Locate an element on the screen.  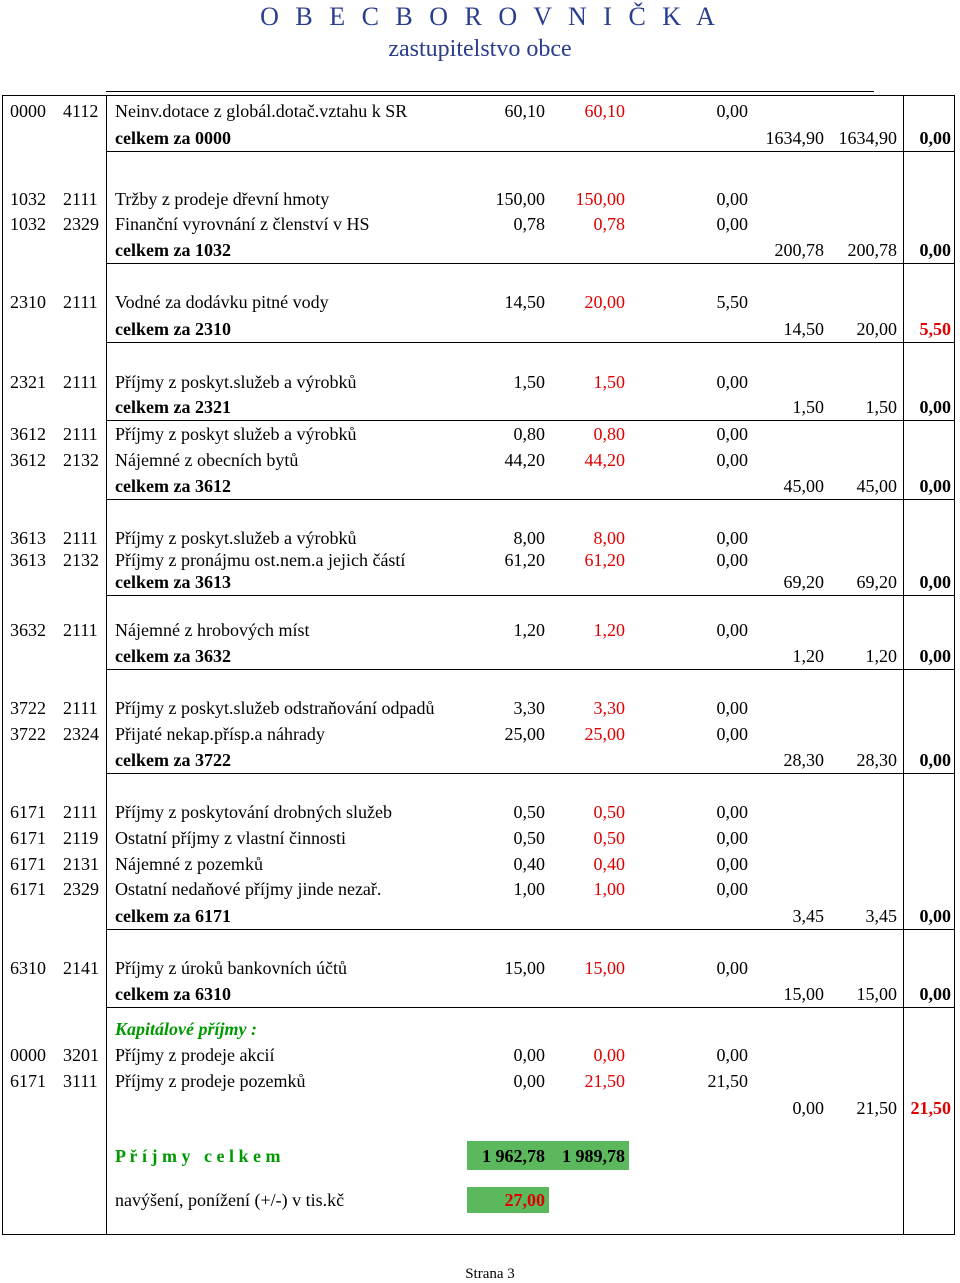
adjusted-budget: 0,50 is located at coordinates (609, 838).